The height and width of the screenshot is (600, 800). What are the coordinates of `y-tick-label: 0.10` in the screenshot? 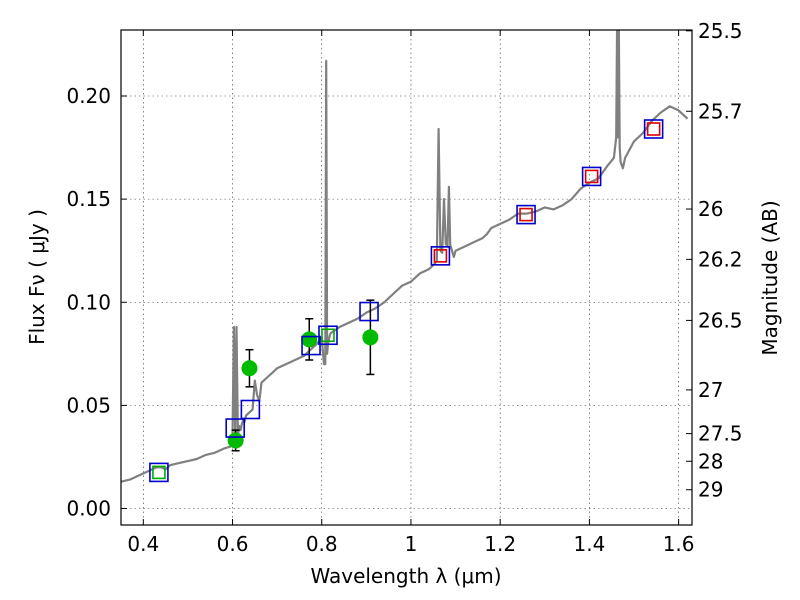 It's located at (88, 302).